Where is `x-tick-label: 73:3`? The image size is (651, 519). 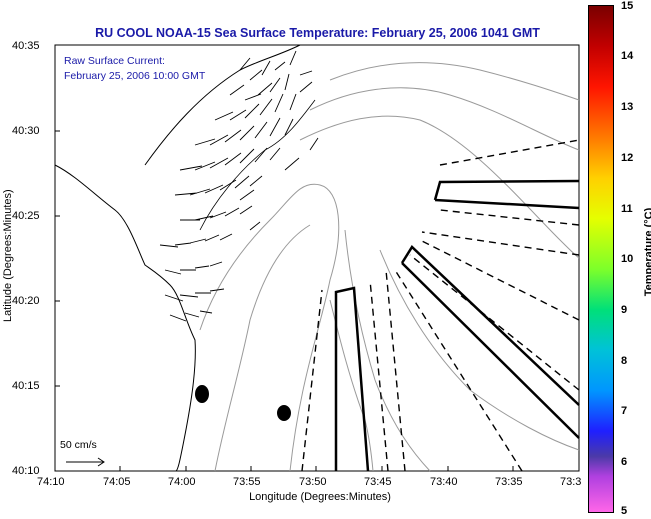
x-tick-label: 73:3 is located at coordinates (571, 482).